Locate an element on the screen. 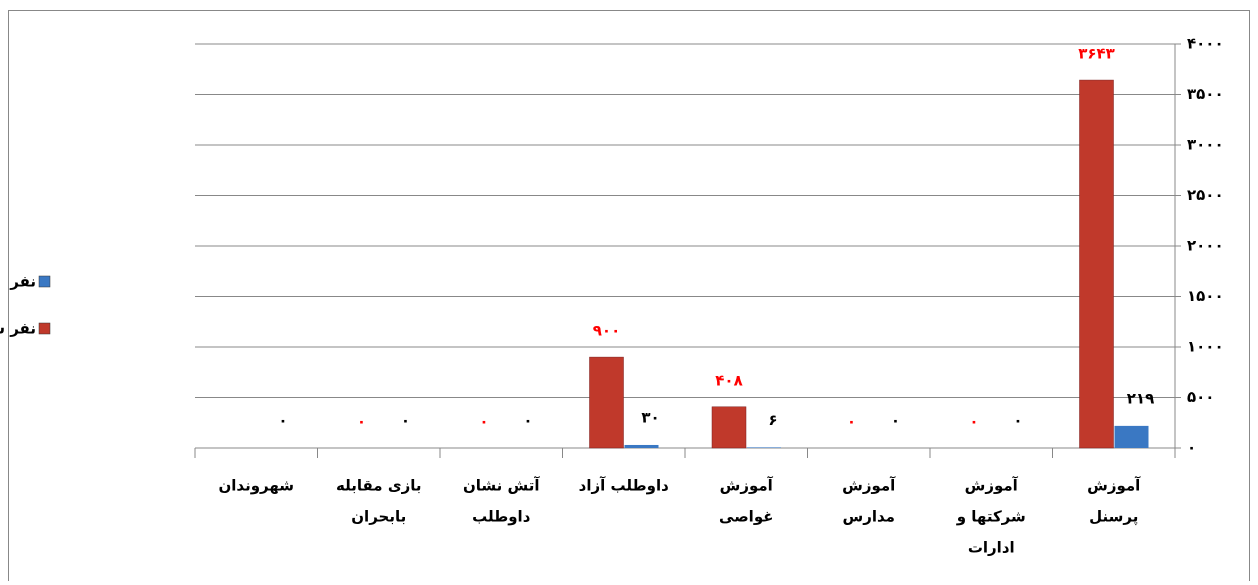 The image size is (1258, 585). data-label: ۹۰۰ is located at coordinates (606, 331).